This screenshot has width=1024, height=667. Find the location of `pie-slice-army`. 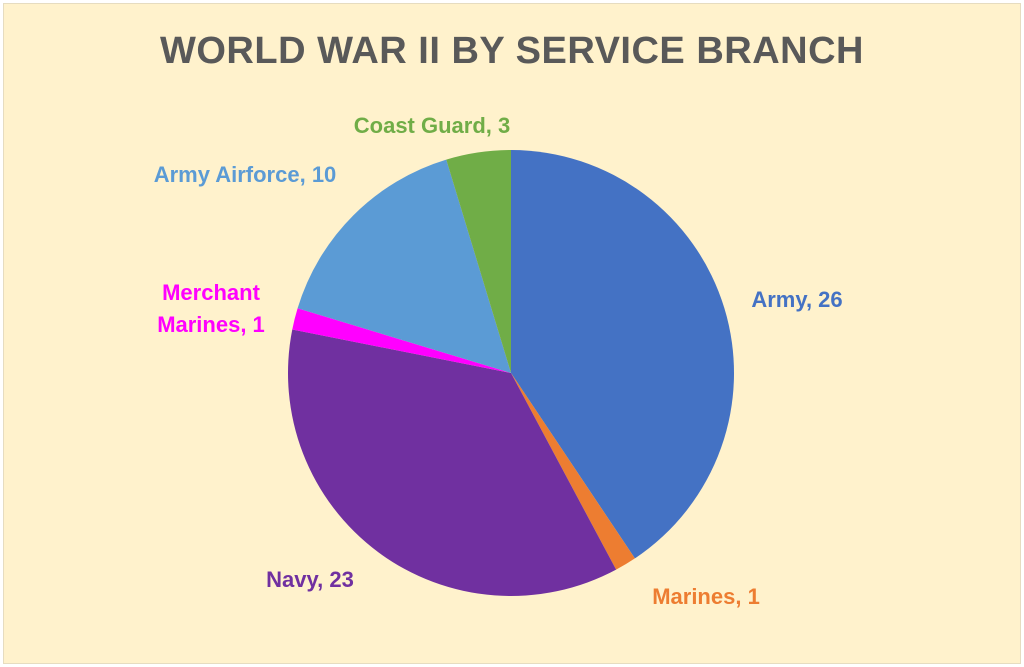

pie-slice-army is located at coordinates (622, 354).